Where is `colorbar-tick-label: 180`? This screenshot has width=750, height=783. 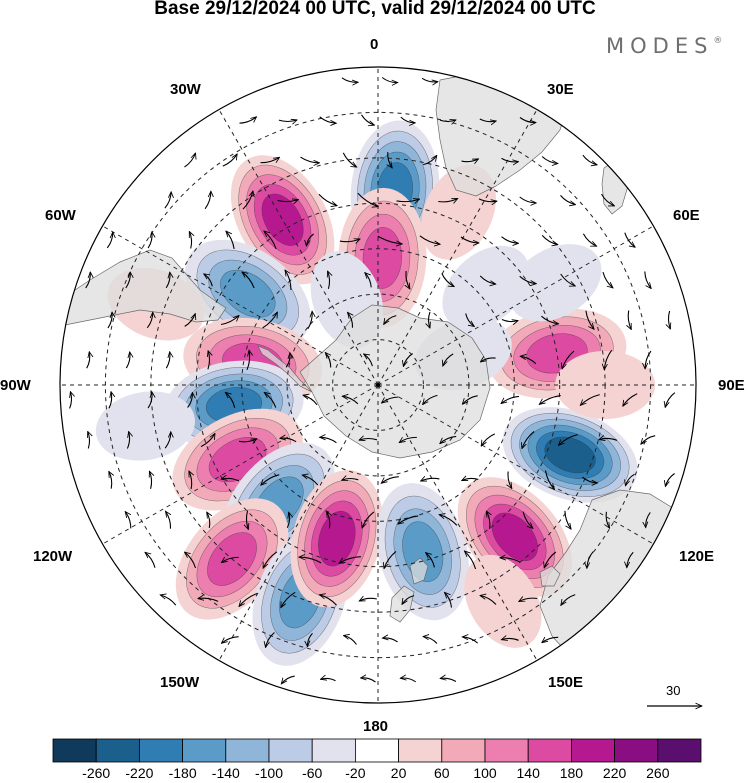
colorbar-tick-label: 180 is located at coordinates (571, 773).